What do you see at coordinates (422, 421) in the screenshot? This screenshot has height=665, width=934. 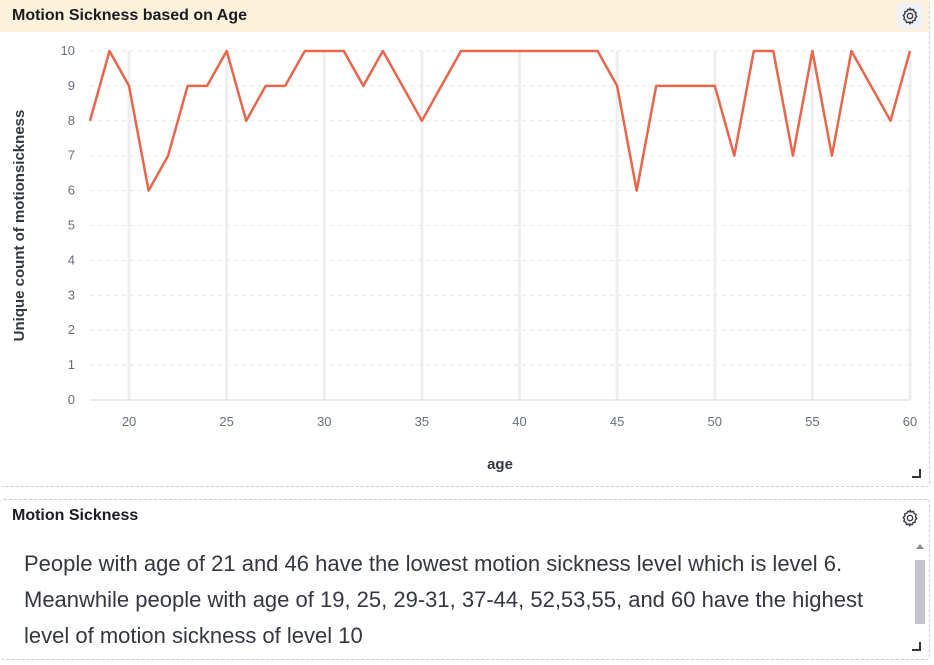 I see `x-tick-label: 35` at bounding box center [422, 421].